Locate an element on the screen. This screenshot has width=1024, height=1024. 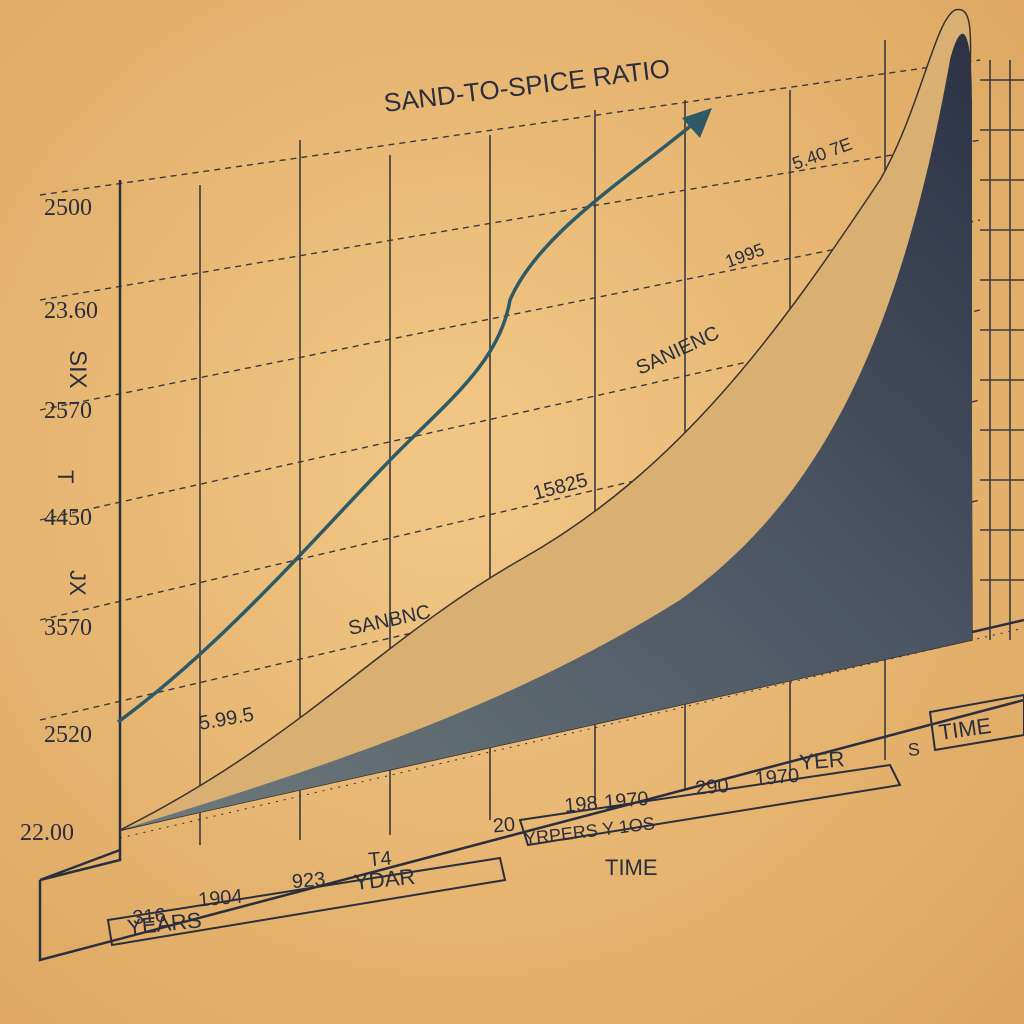
y-label: 22.00 is located at coordinates (47, 833).